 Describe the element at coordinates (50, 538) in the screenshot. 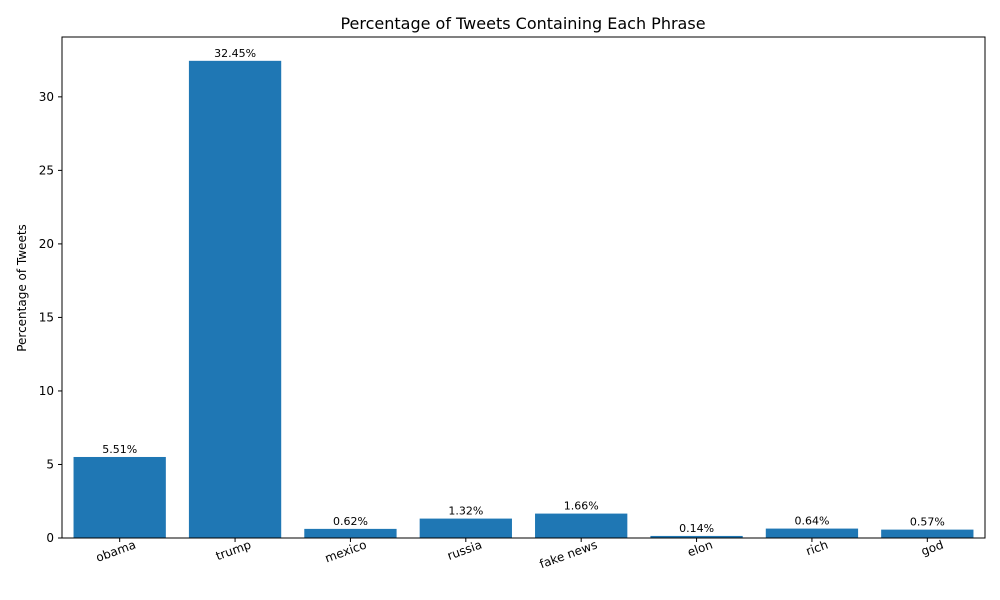

I see `y-tick-label: 0` at that location.